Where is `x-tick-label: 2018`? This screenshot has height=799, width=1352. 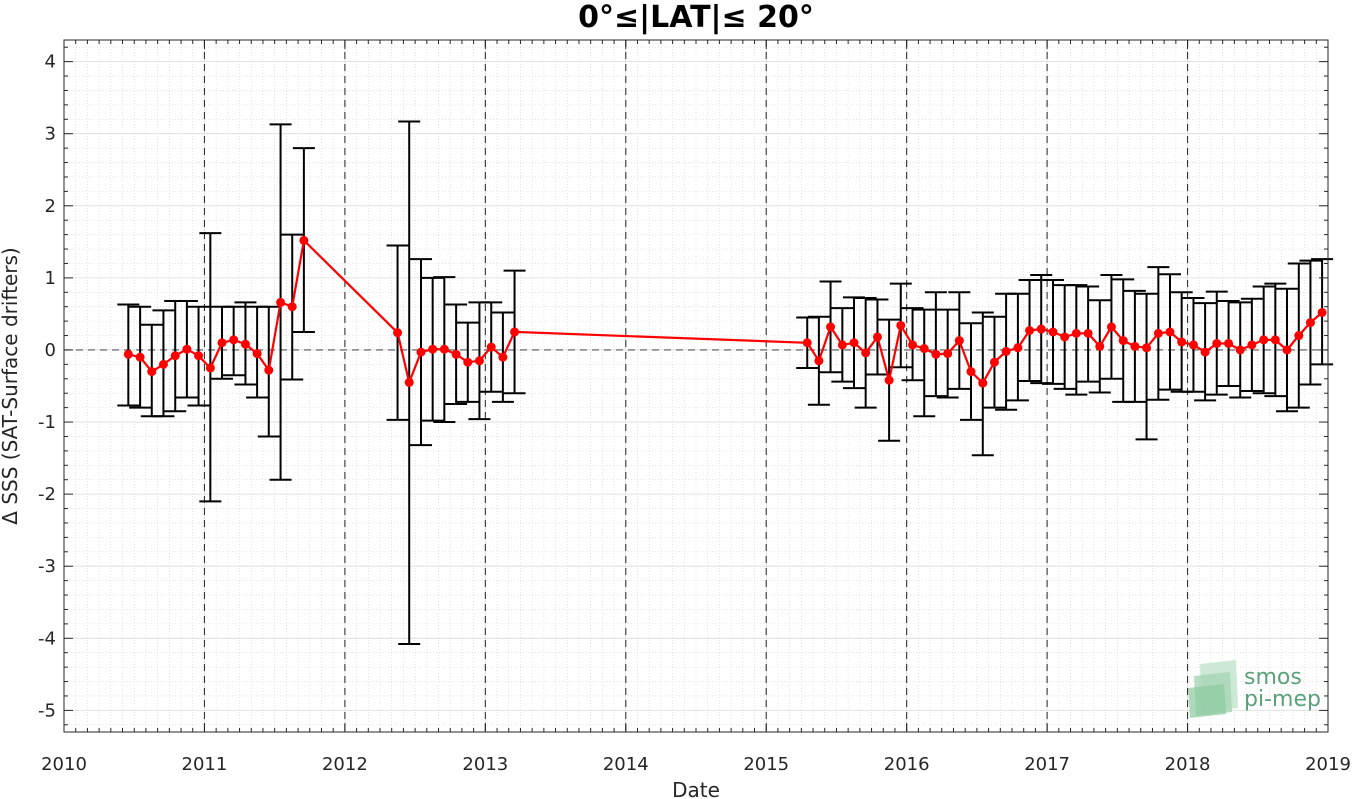 x-tick-label: 2018 is located at coordinates (1188, 764).